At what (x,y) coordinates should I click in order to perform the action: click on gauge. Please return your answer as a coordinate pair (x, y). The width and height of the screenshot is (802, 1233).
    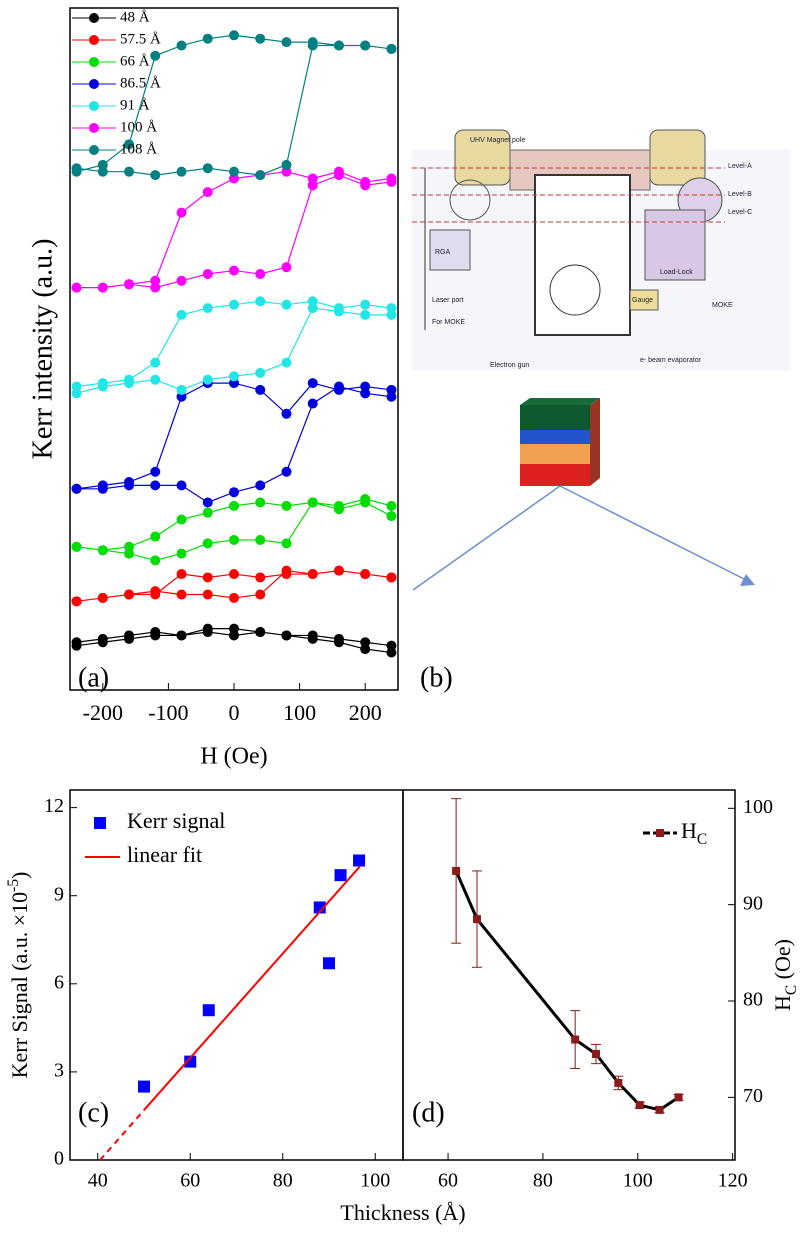
    Looking at the image, I should click on (644, 300).